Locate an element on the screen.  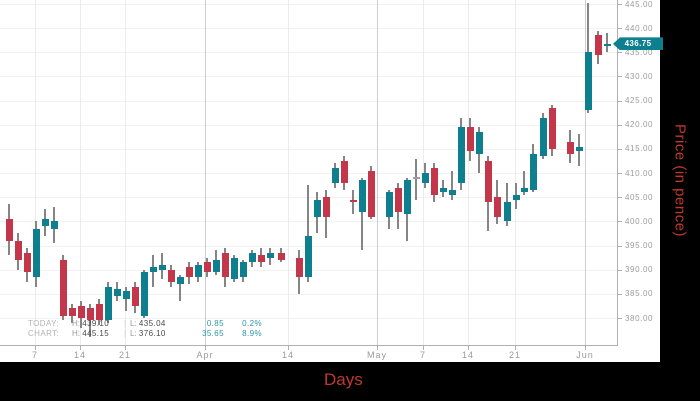
y-axis-title: Price (in pence) is located at coordinates (680, 181).